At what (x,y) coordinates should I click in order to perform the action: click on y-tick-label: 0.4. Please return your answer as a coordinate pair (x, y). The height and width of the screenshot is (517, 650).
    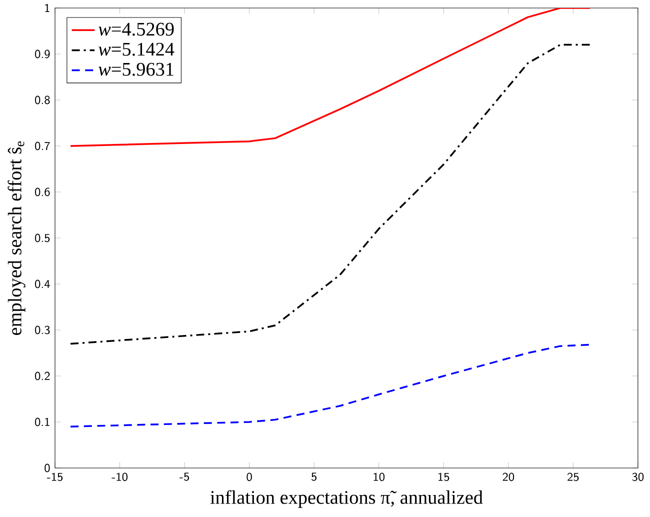
    Looking at the image, I should click on (42, 284).